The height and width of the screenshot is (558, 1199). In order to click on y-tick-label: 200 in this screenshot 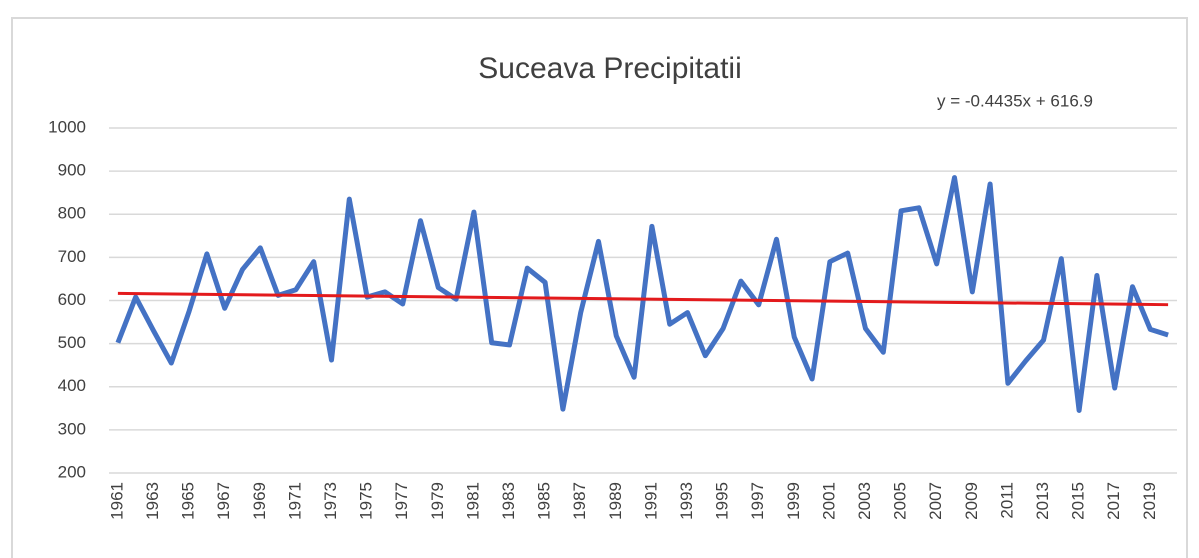, I will do `click(72, 471)`.